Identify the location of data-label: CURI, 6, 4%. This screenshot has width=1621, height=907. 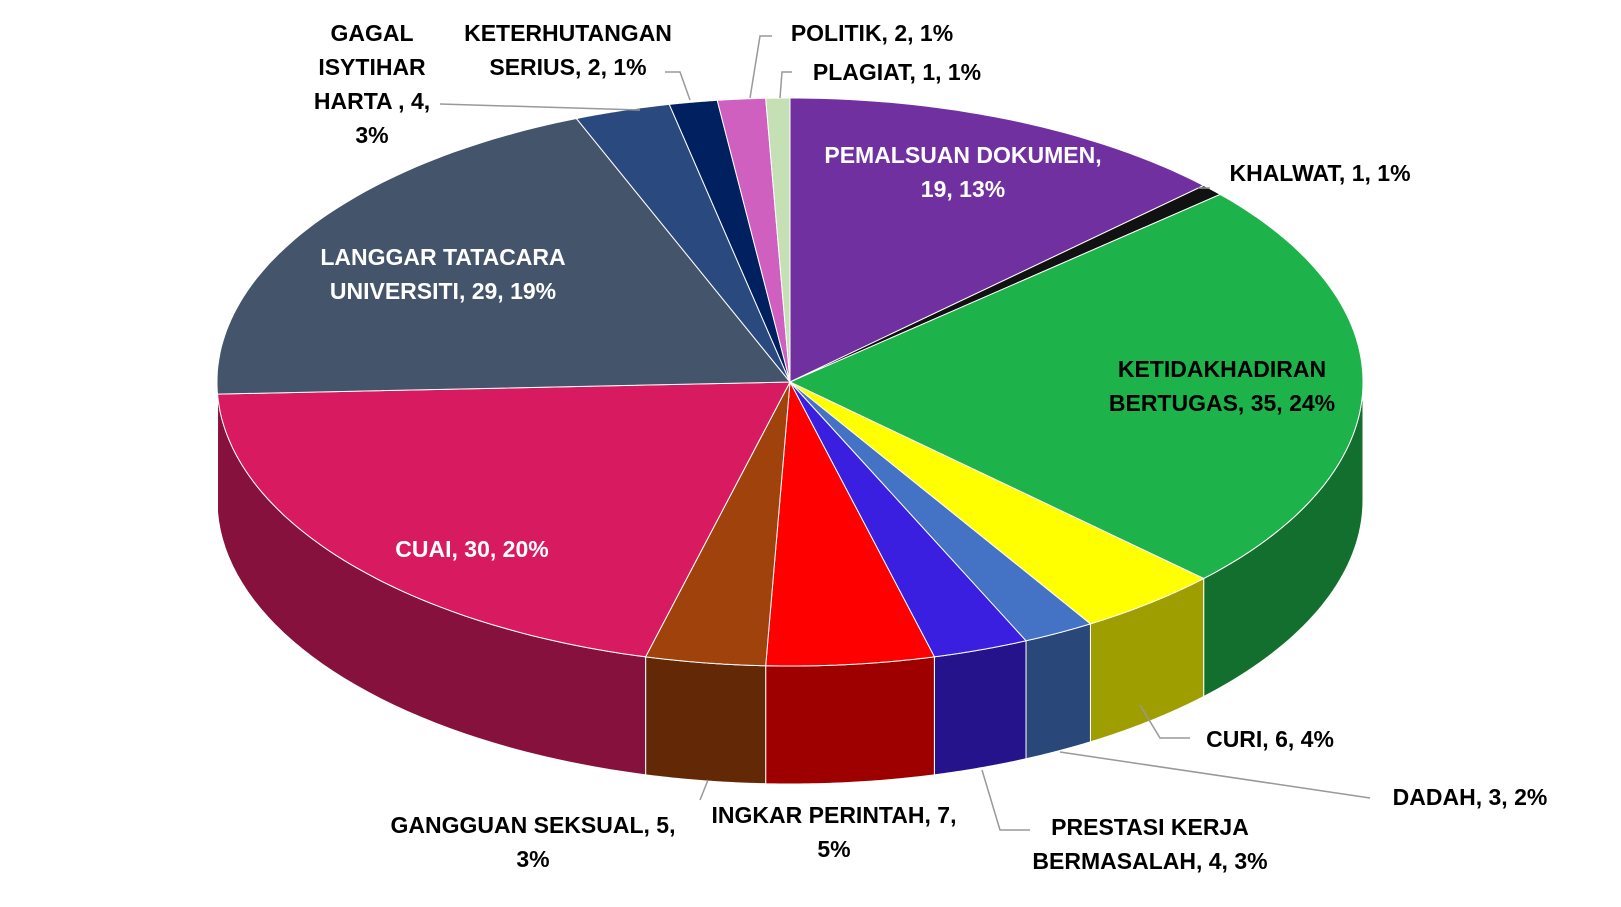
(1270, 739).